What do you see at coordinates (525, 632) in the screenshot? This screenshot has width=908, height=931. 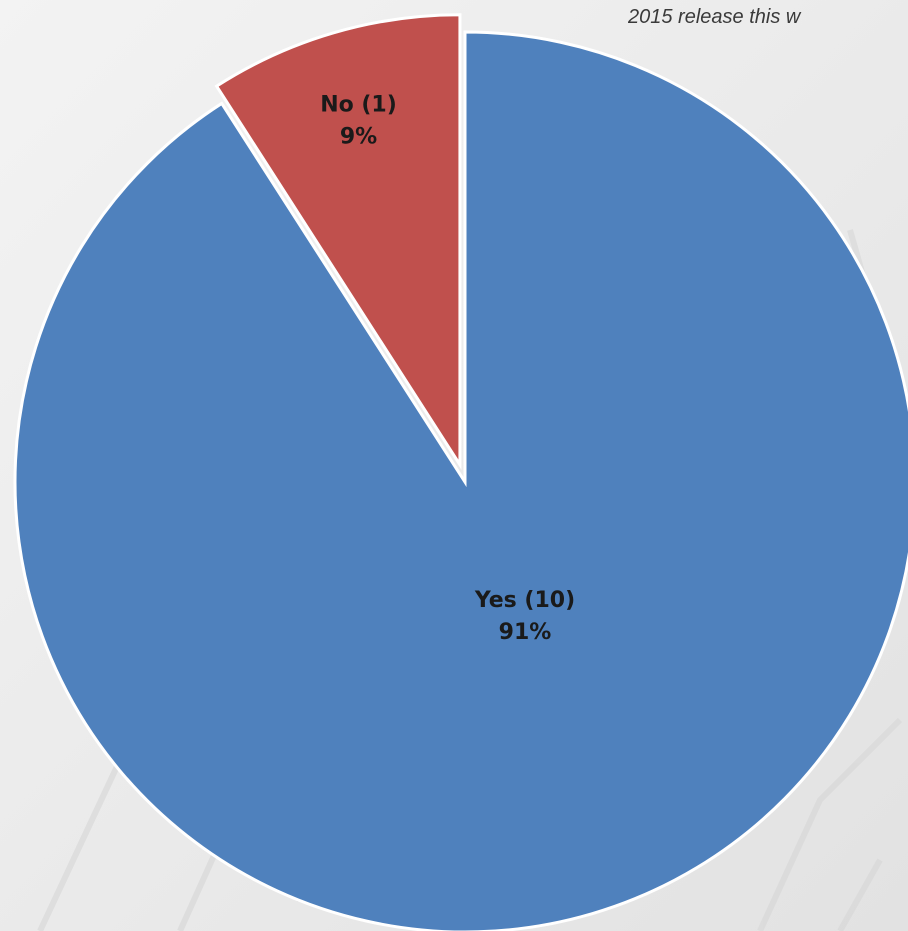 I see `slice-label-yes-percent: 91%` at bounding box center [525, 632].